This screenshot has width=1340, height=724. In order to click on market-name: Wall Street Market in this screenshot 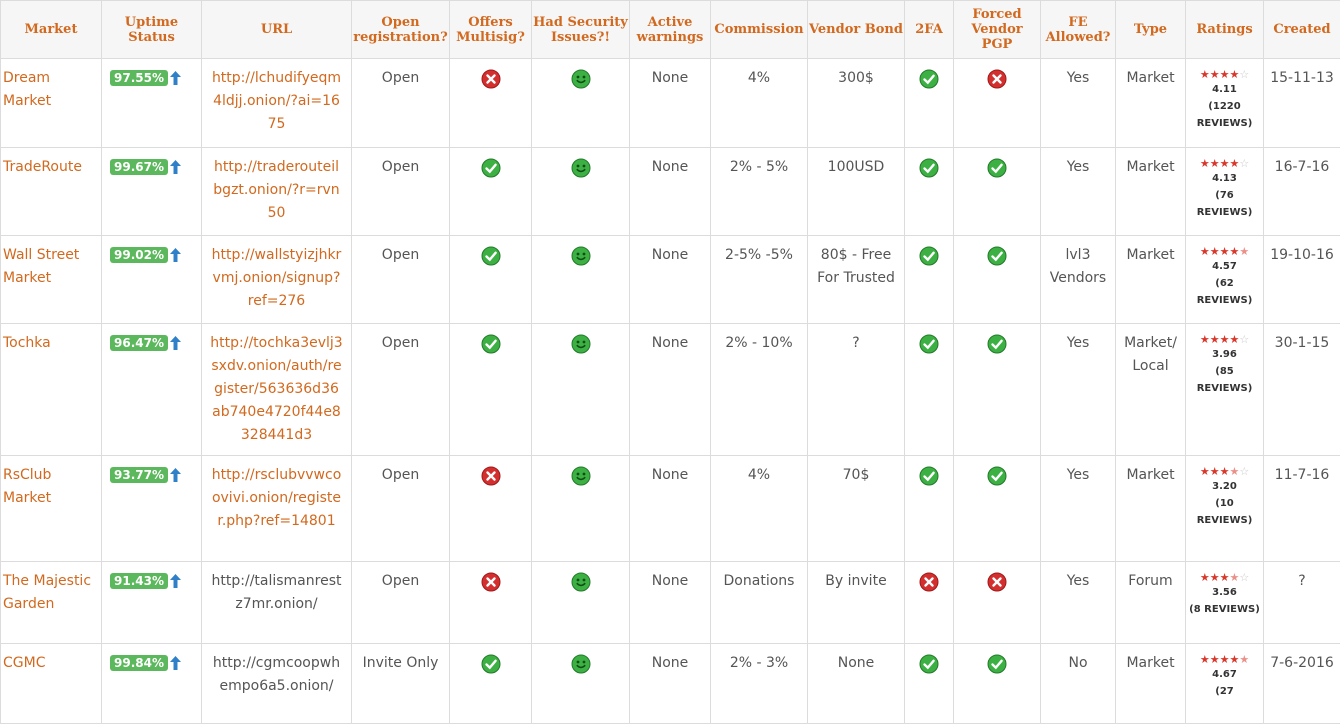, I will do `click(51, 280)`.